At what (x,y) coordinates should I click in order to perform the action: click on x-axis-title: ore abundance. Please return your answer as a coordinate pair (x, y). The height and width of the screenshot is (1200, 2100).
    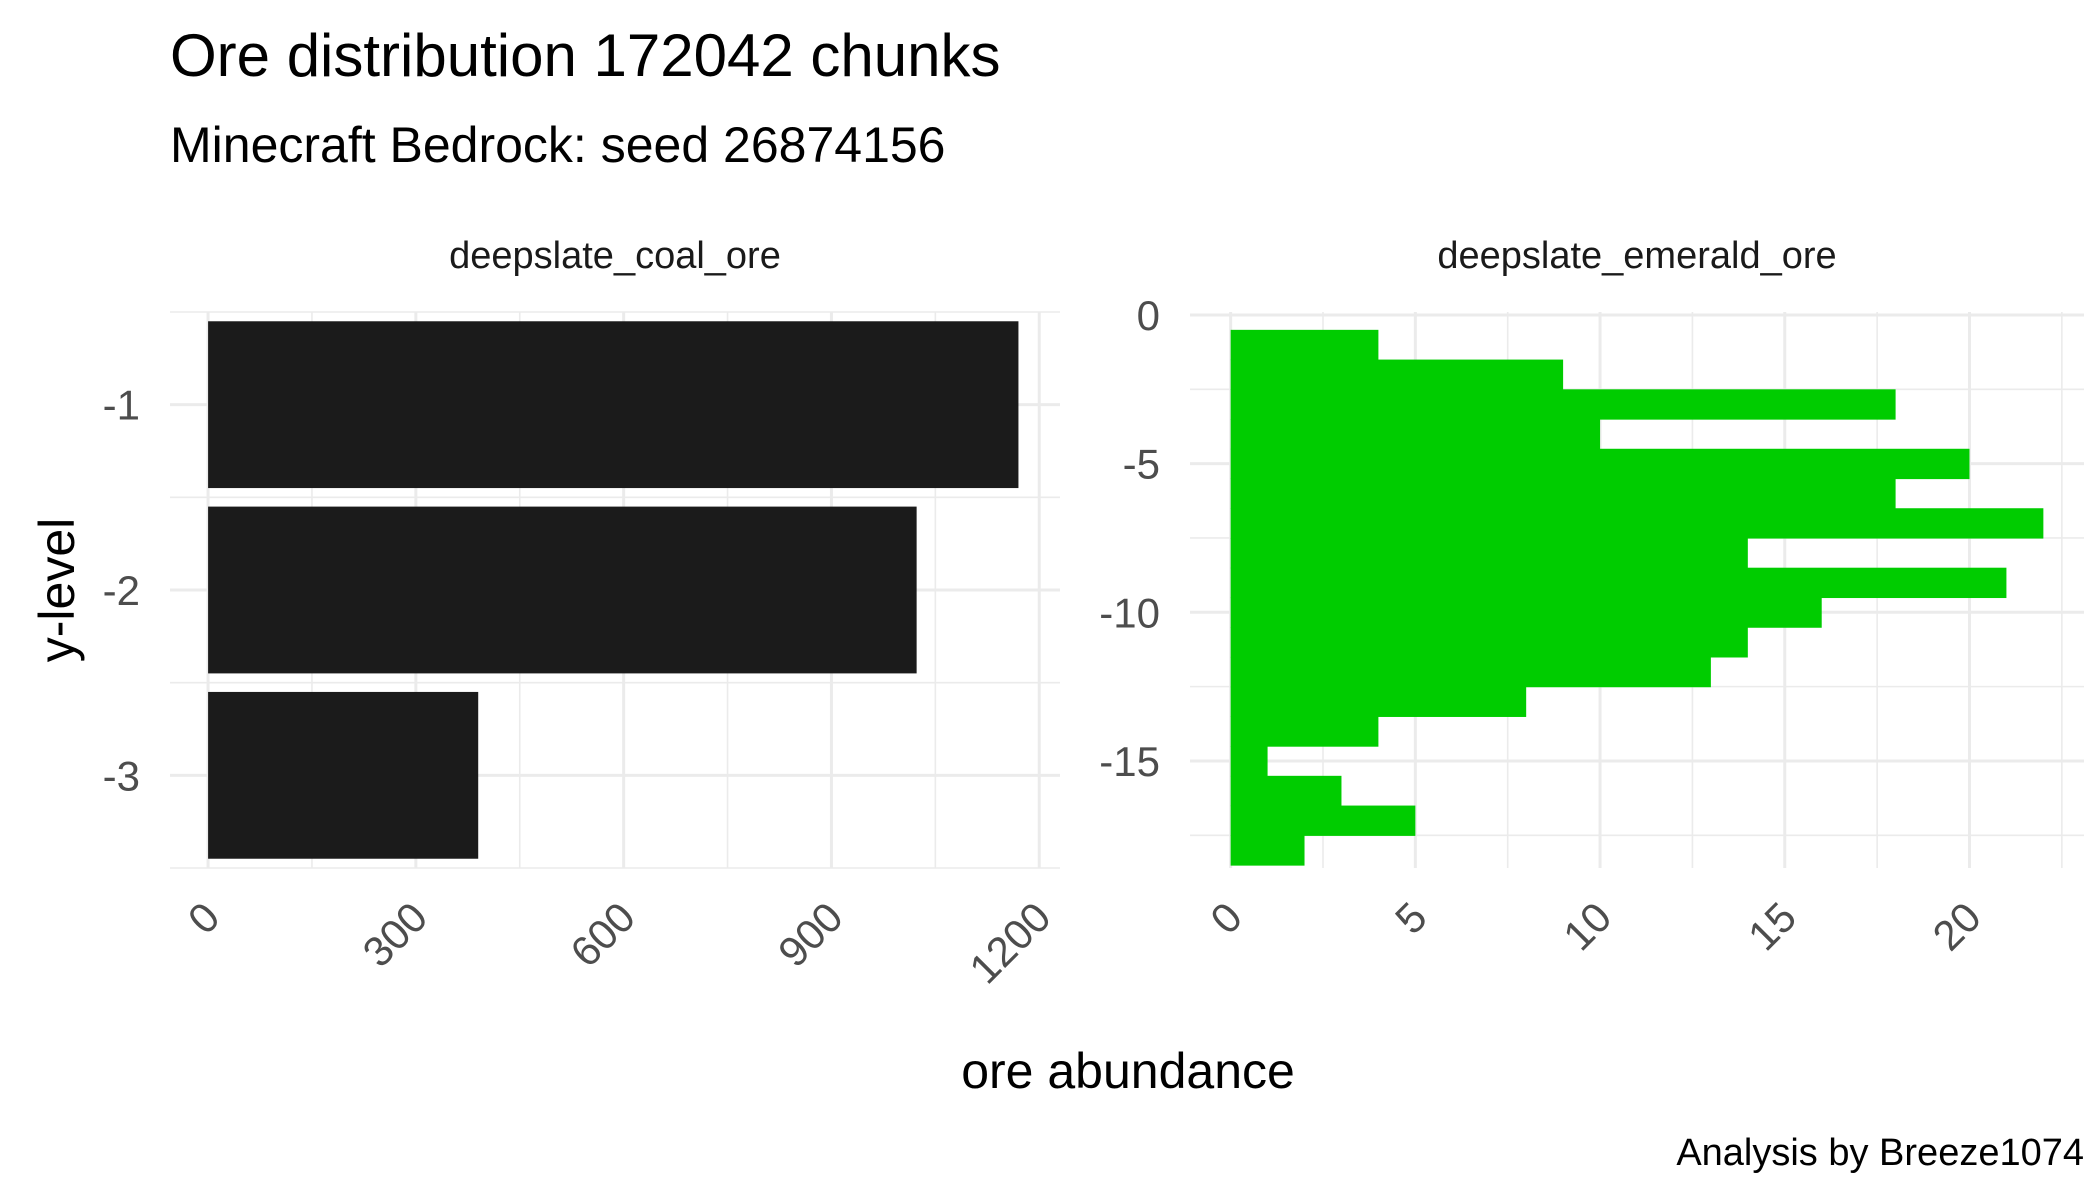
    Looking at the image, I should click on (1128, 1071).